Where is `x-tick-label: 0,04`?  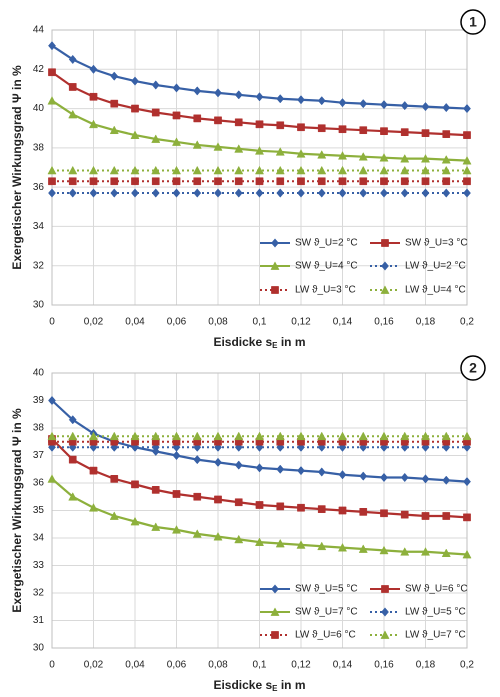 x-tick-label: 0,04 is located at coordinates (135, 322).